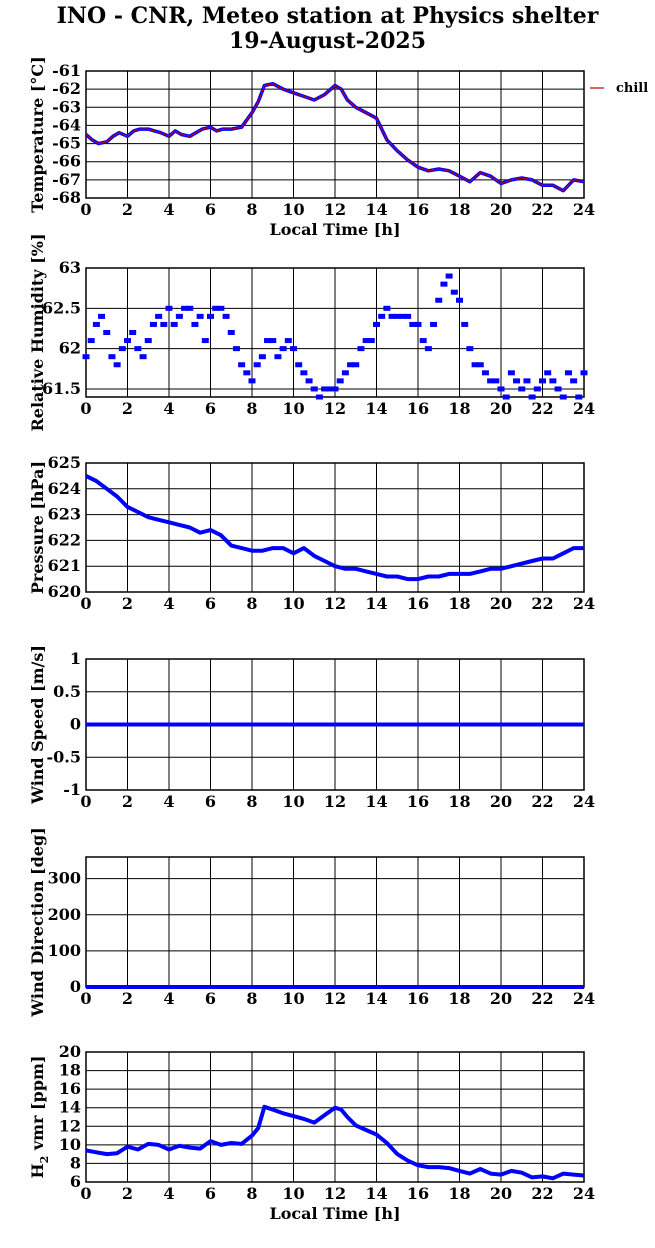  Describe the element at coordinates (632, 88) in the screenshot. I see `legend-label: chill` at that location.